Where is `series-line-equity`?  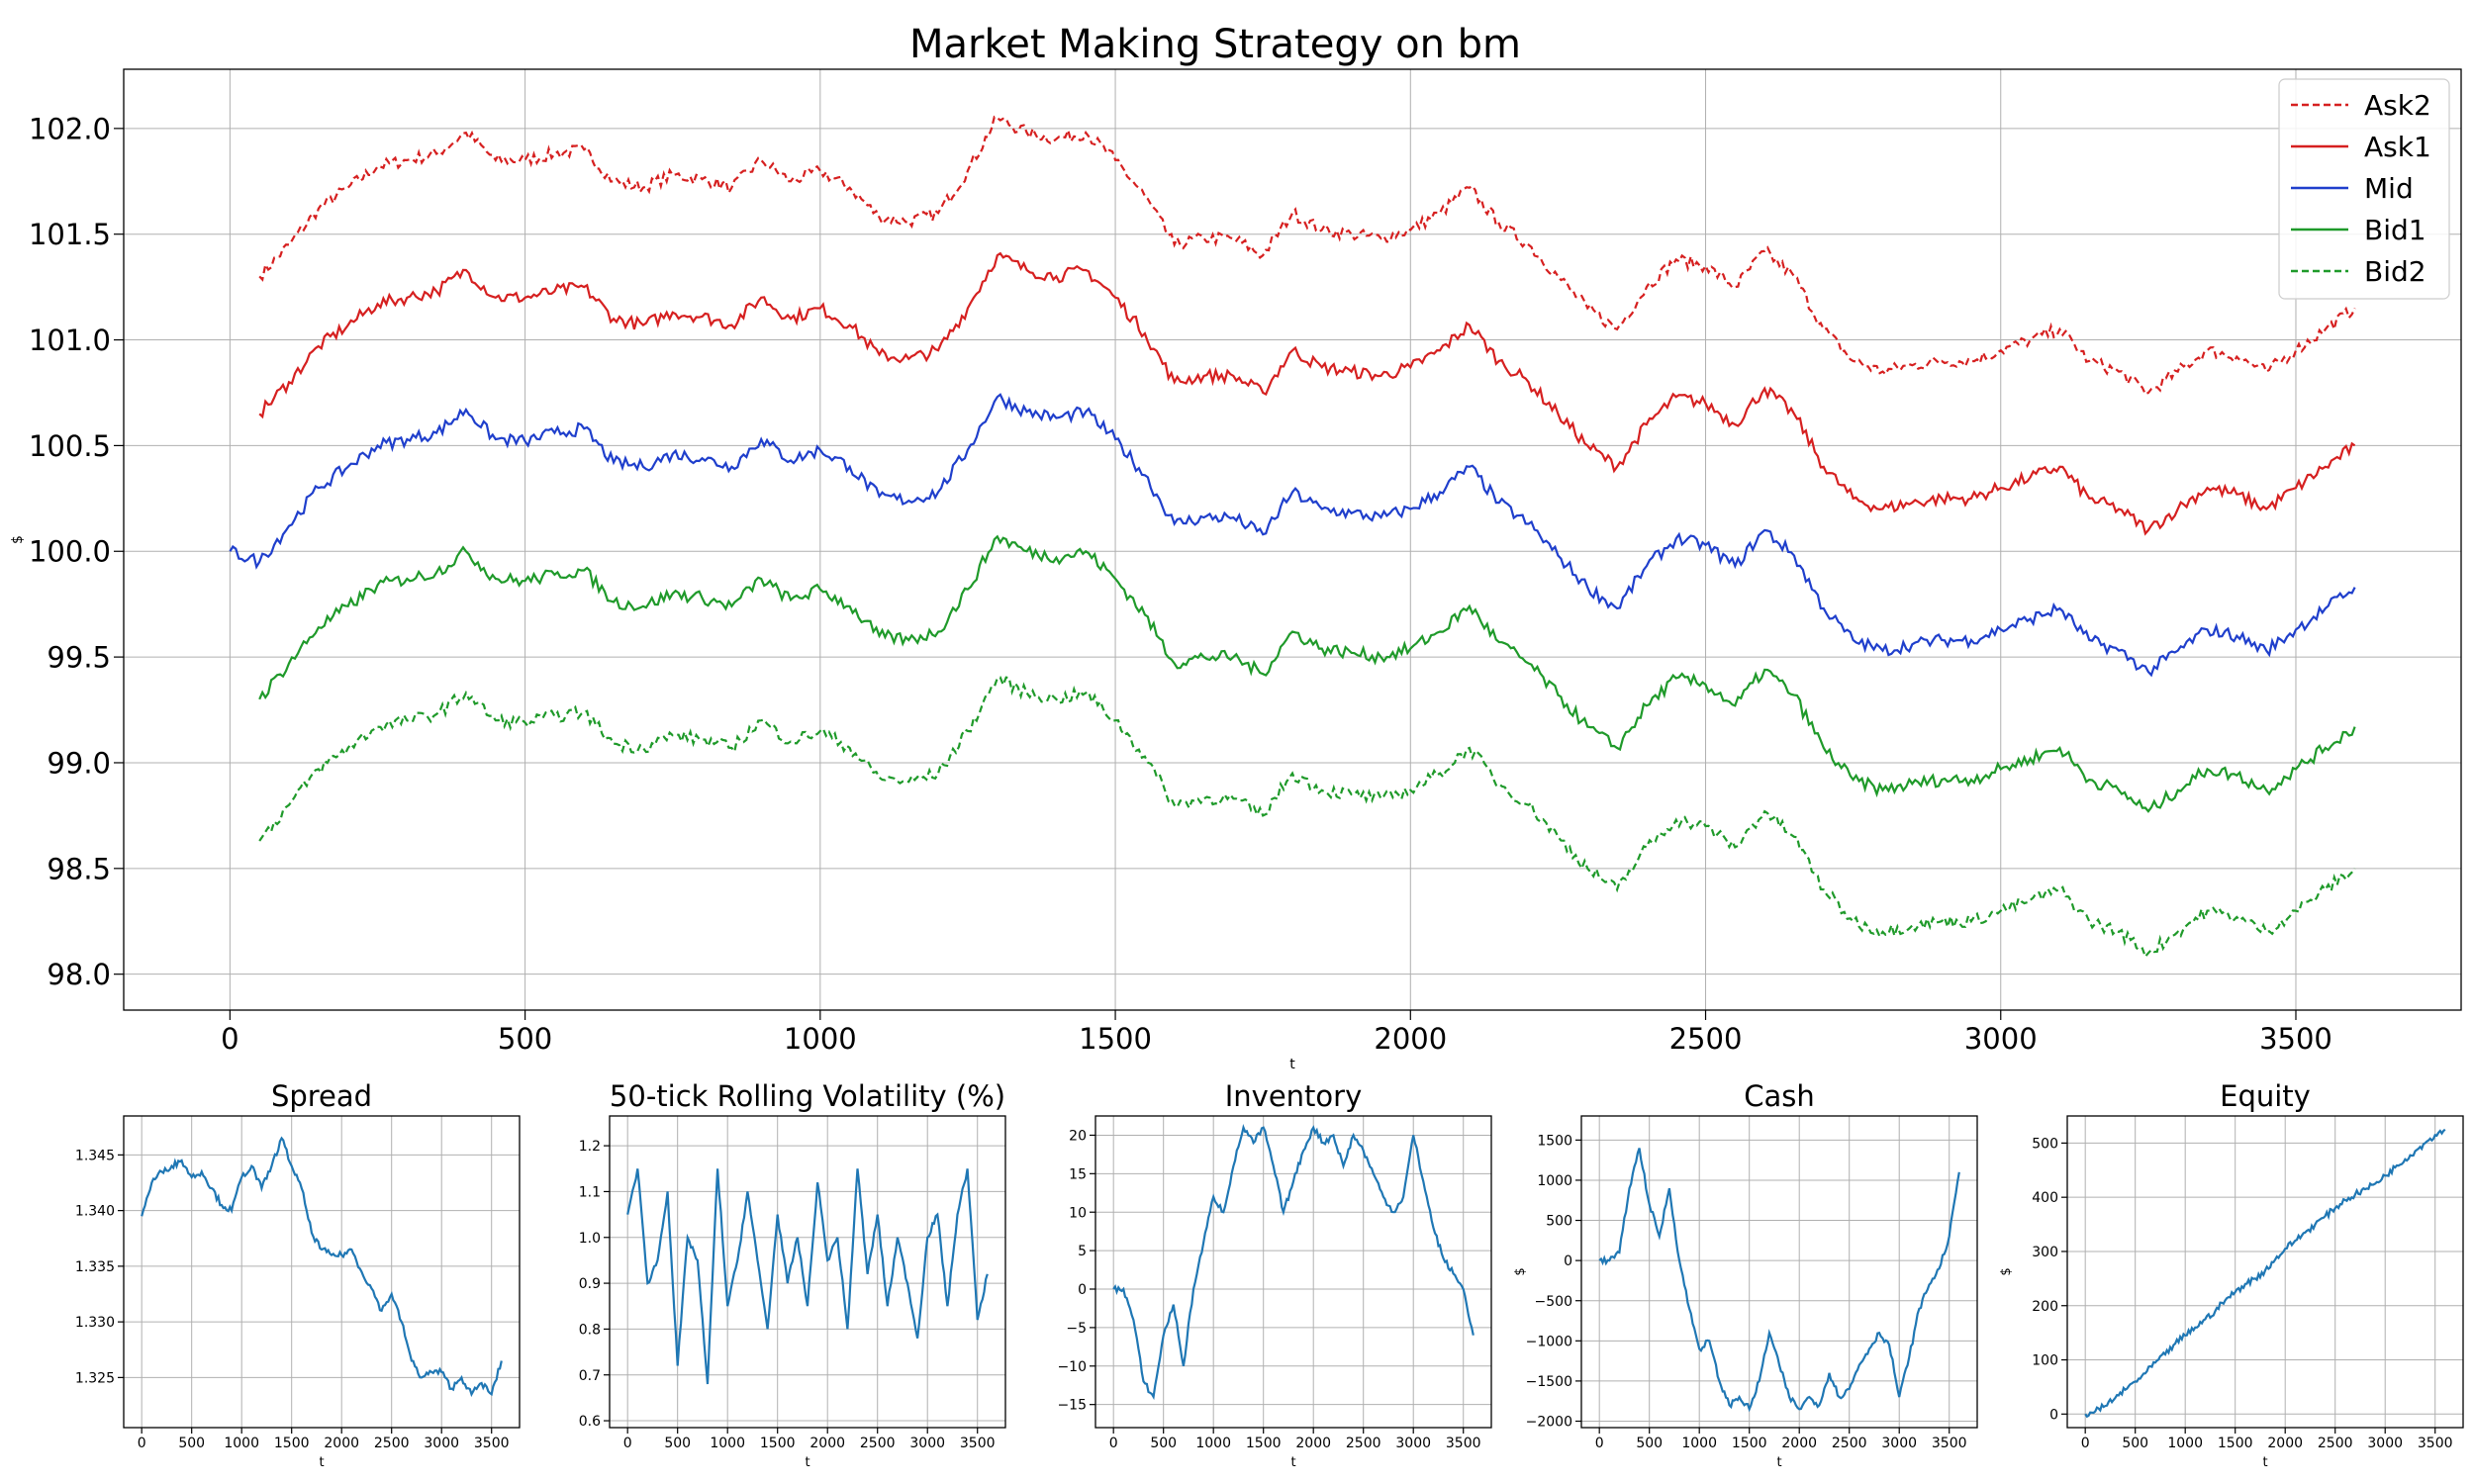 series-line-equity is located at coordinates (2265, 1273).